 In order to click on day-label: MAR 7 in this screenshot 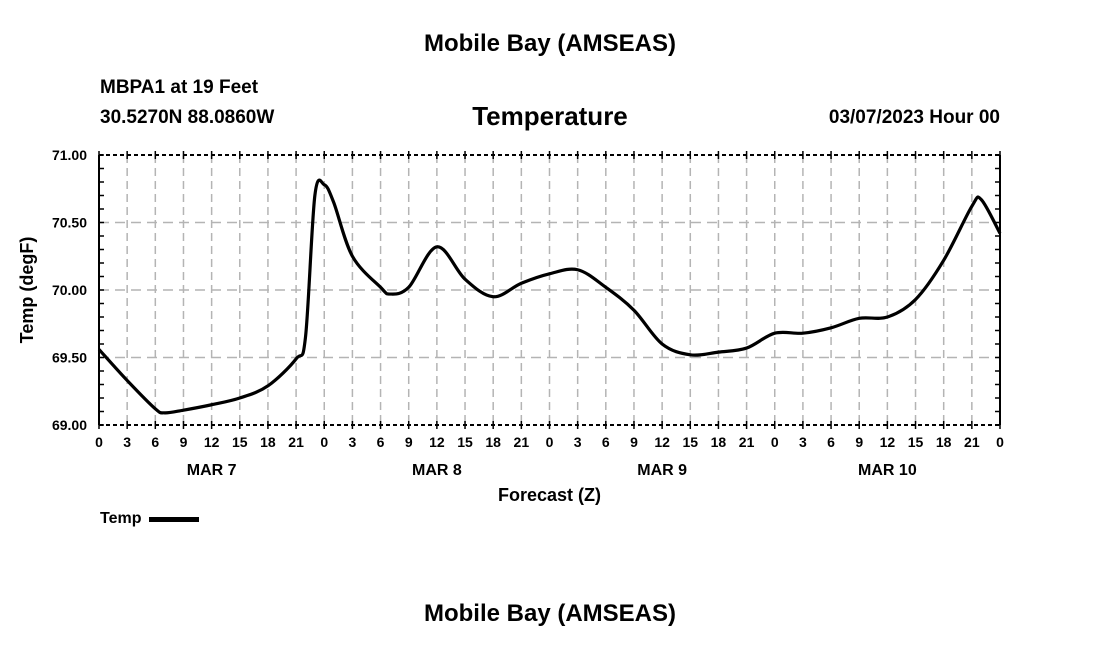, I will do `click(212, 470)`.